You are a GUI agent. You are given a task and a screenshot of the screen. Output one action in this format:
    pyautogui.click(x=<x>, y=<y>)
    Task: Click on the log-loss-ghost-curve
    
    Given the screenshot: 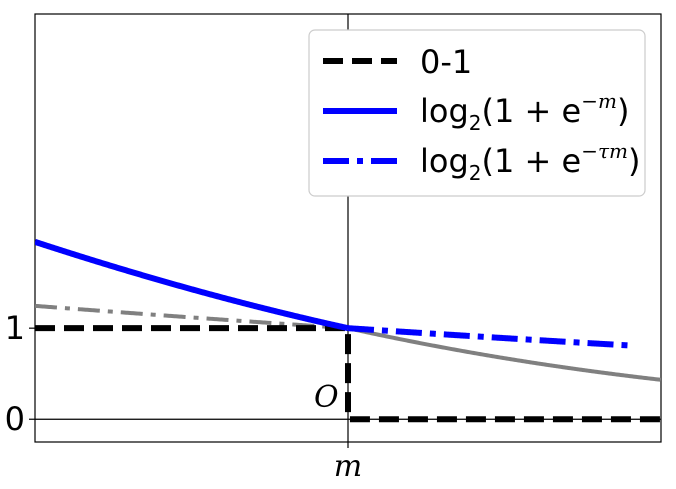 What is the action you would take?
    pyautogui.click(x=504, y=354)
    